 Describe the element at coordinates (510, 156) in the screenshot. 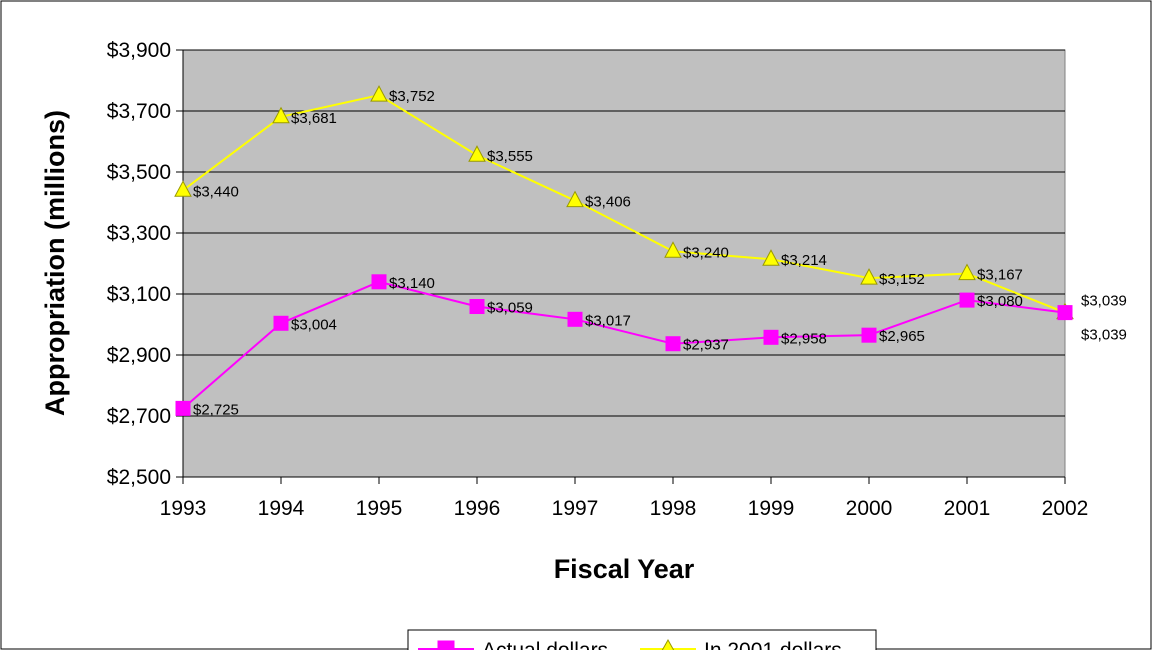

I see `data-label-2001: $3,555` at that location.